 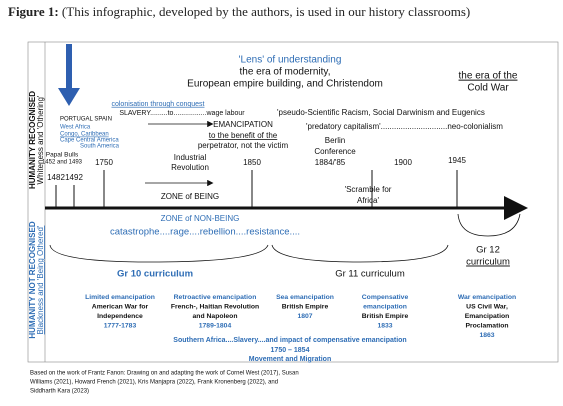 What do you see at coordinates (304, 316) in the screenshot?
I see `emancipation-detail: 1807` at bounding box center [304, 316].